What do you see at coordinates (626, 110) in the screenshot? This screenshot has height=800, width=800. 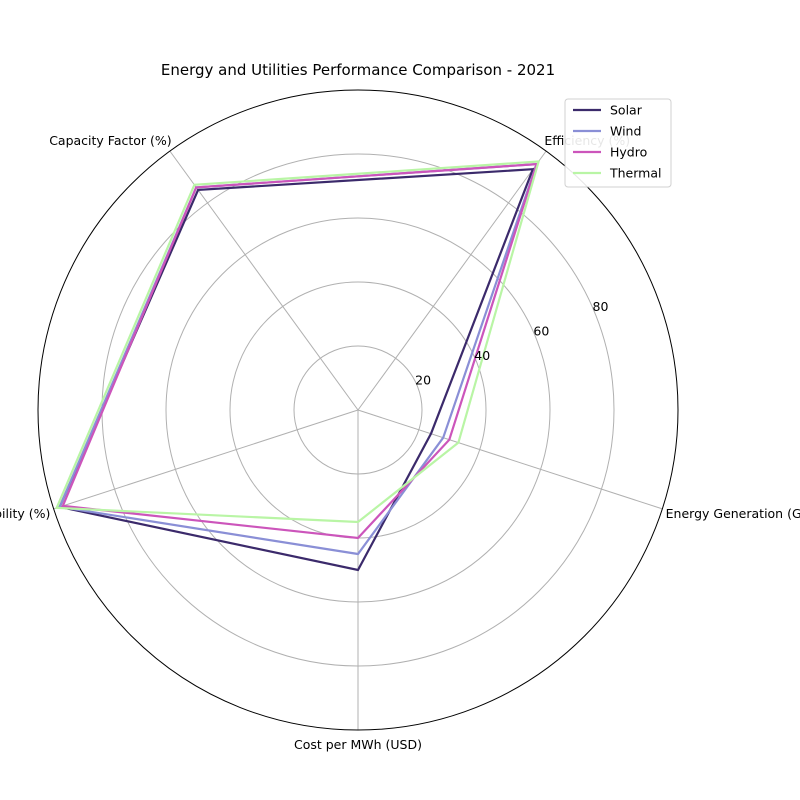 I see `legend-label: Solar` at bounding box center [626, 110].